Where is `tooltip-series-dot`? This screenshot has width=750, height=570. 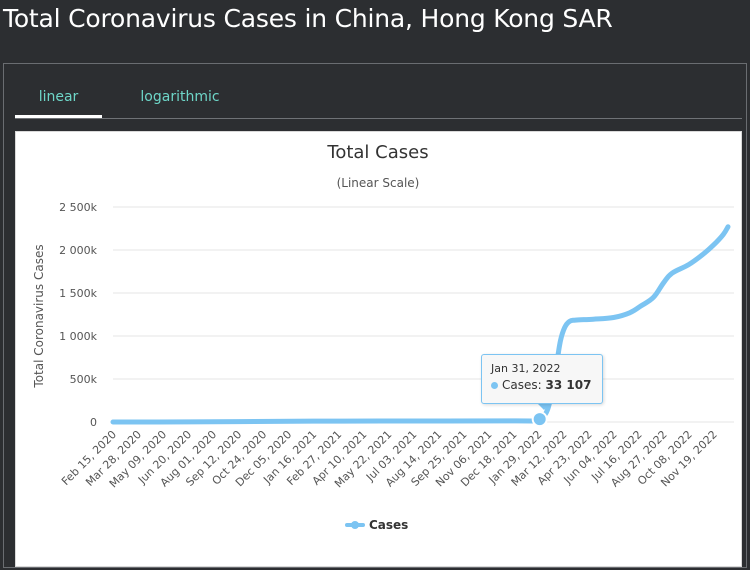 tooltip-series-dot is located at coordinates (494, 385).